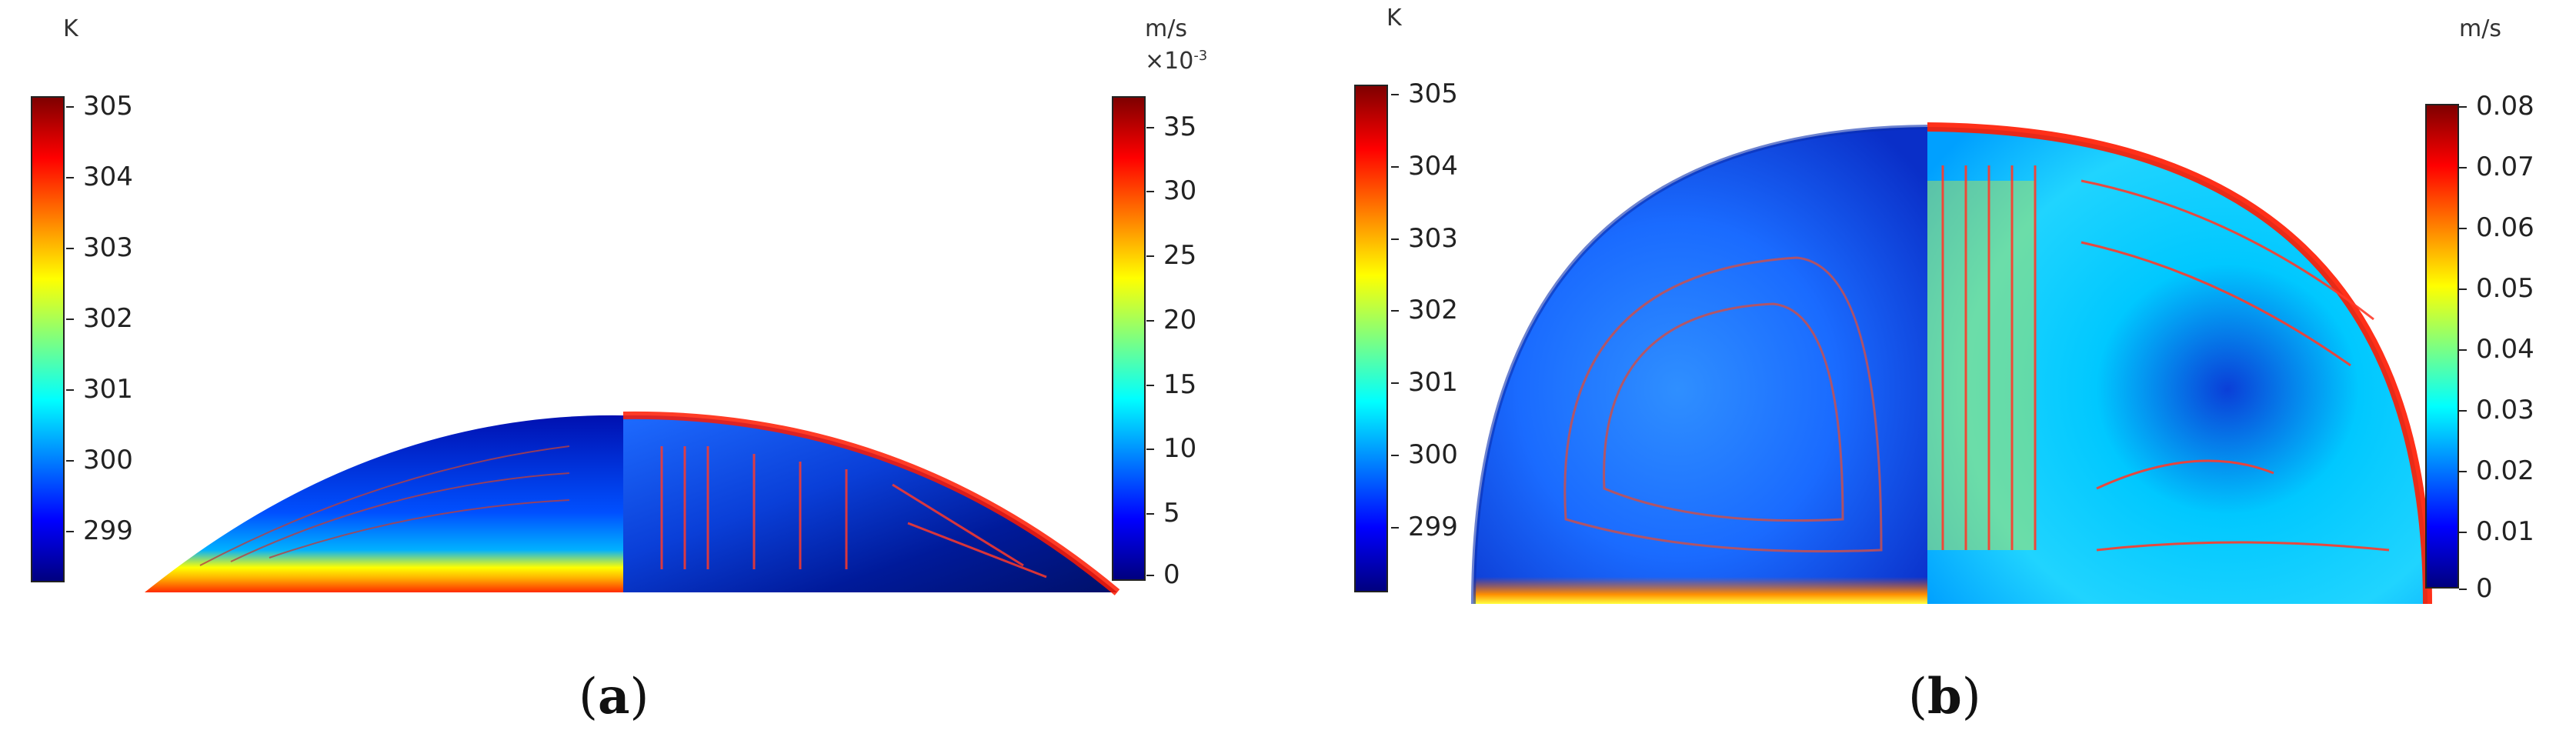 This screenshot has width=2576, height=747. What do you see at coordinates (1172, 190) in the screenshot?
I see `vel-tick: 30` at bounding box center [1172, 190].